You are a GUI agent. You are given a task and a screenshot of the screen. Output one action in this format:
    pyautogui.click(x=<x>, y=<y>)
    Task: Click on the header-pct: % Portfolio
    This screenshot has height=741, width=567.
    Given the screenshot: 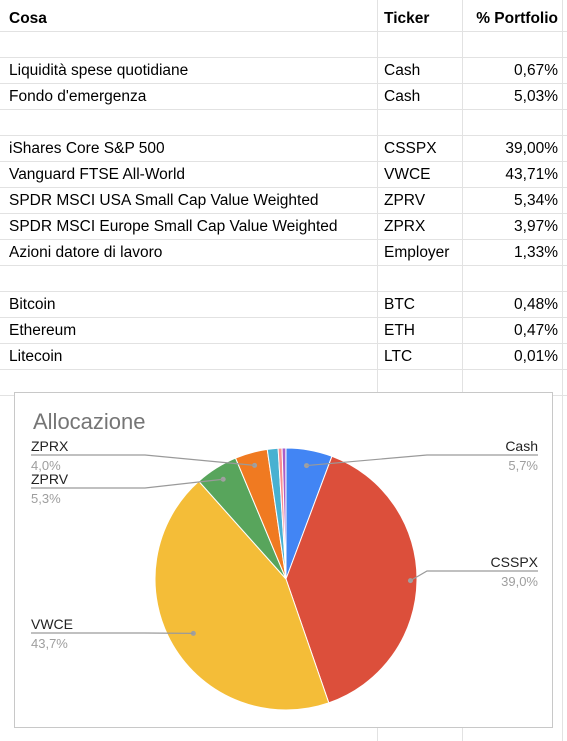 What is the action you would take?
    pyautogui.click(x=517, y=18)
    